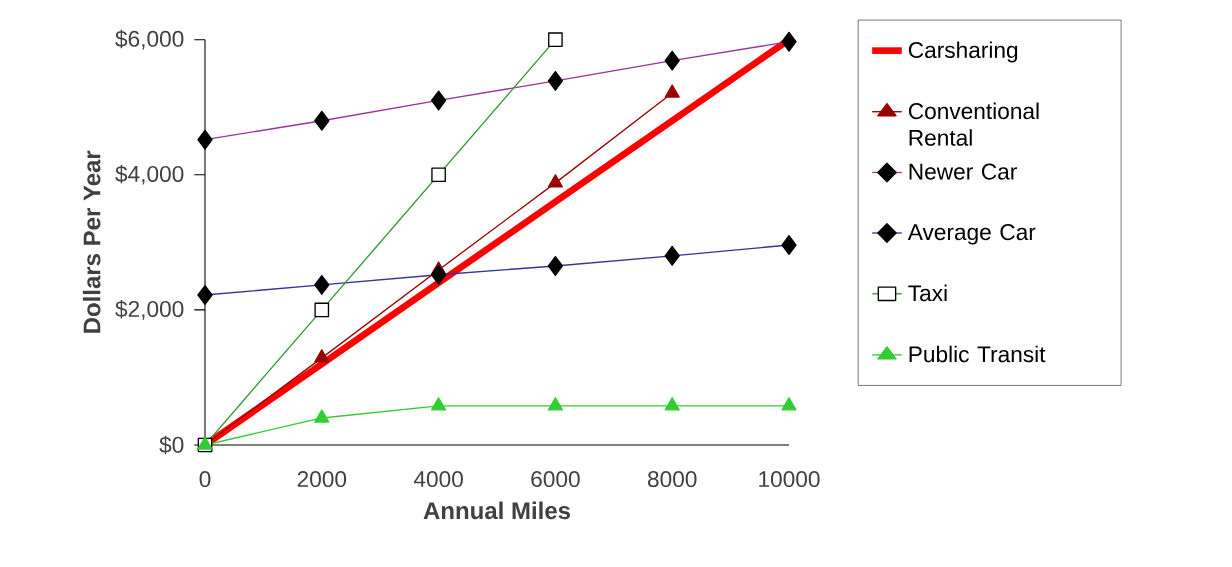 The width and height of the screenshot is (1232, 567). What do you see at coordinates (149, 174) in the screenshot?
I see `y-tick-label: $4,000` at bounding box center [149, 174].